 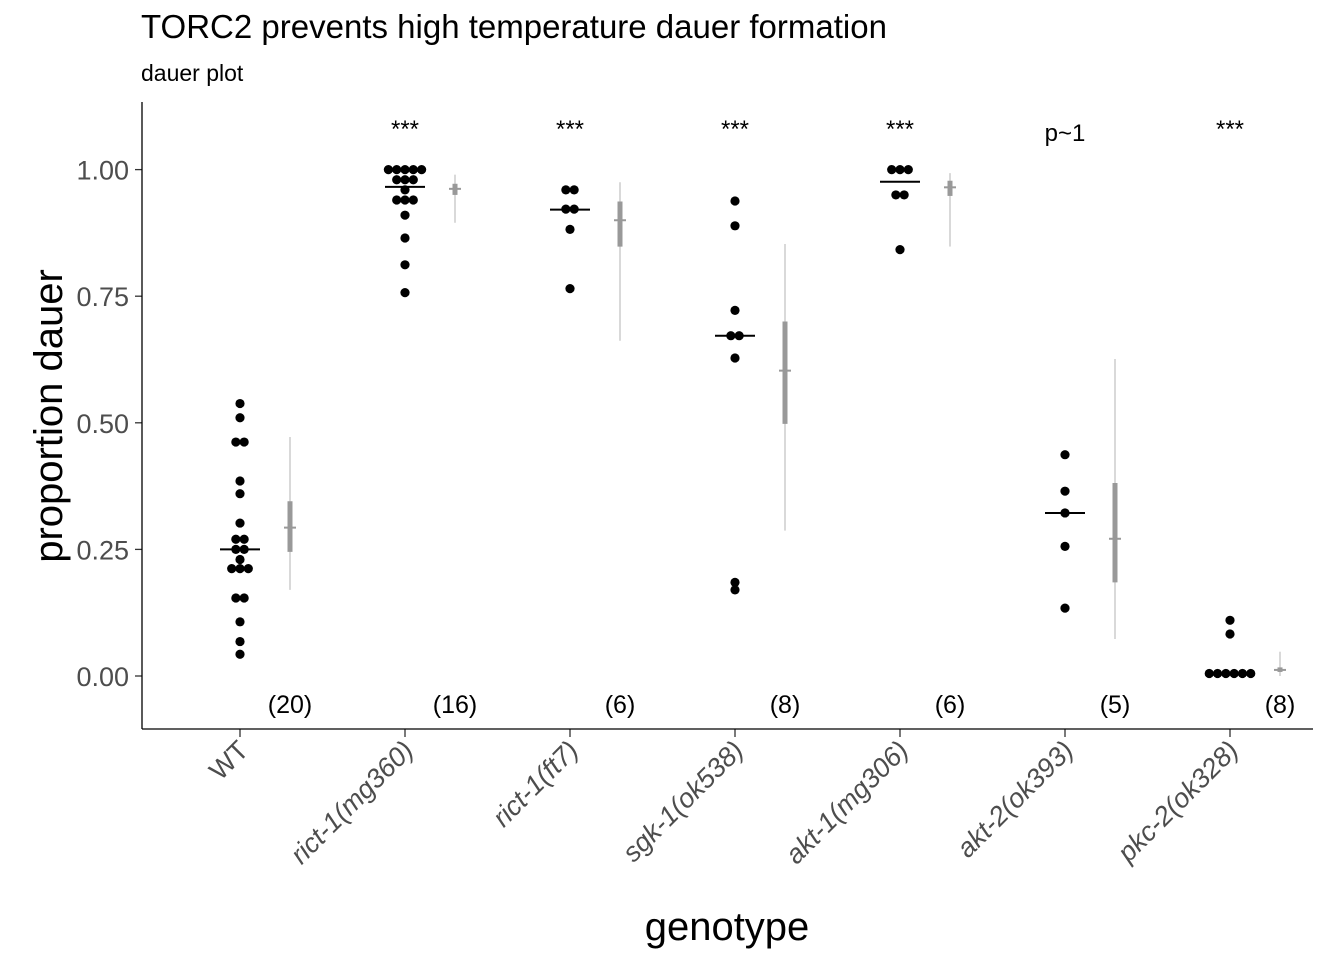 What do you see at coordinates (683, 801) in the screenshot?
I see `x-tick-label: sgk-1(ok538)` at bounding box center [683, 801].